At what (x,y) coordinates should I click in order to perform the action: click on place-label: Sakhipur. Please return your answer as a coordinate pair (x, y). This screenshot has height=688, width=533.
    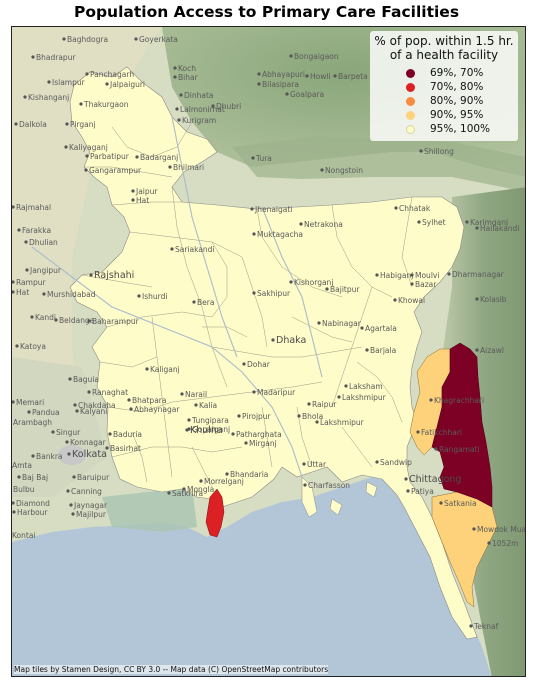
    Looking at the image, I should click on (274, 293).